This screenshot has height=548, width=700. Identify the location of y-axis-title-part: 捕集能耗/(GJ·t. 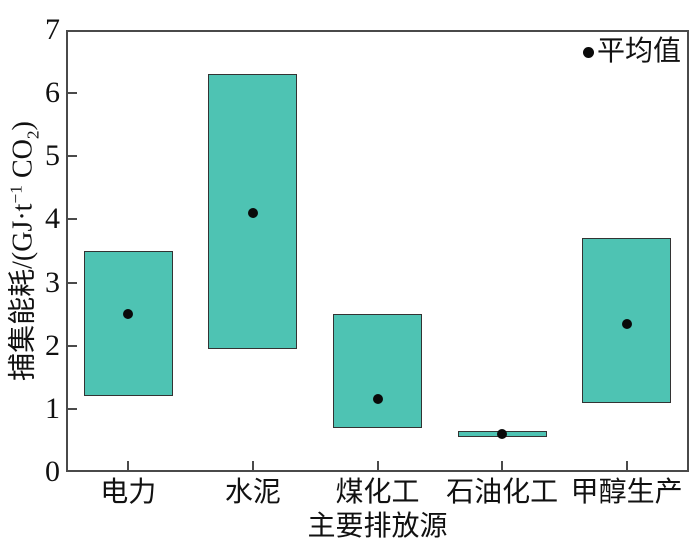
(23, 292).